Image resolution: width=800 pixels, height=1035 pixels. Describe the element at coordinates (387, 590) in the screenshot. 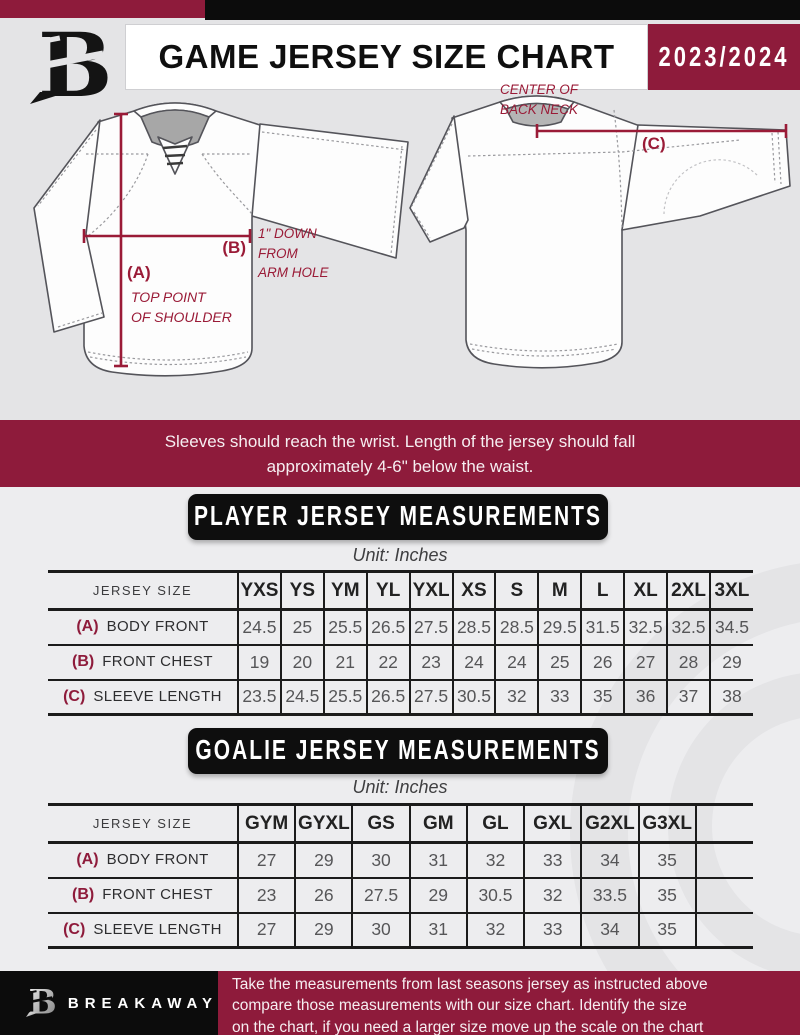

I see `size-column-header: YL` at that location.